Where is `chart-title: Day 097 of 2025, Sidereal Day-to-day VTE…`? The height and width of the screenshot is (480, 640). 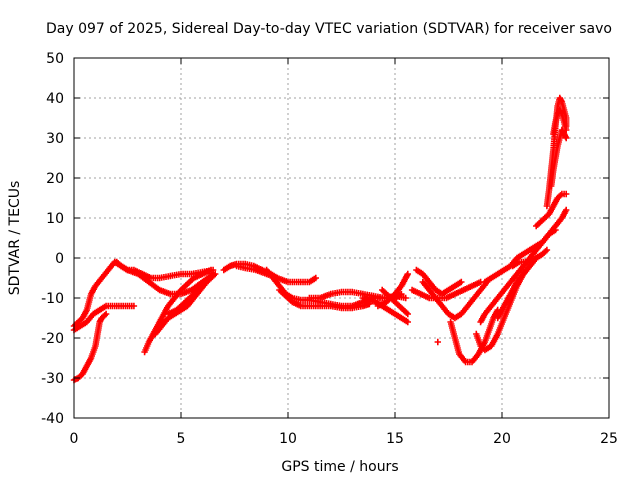
chart-title: Day 097 of 2025, Sidereal Day-to-day VTE… is located at coordinates (329, 29).